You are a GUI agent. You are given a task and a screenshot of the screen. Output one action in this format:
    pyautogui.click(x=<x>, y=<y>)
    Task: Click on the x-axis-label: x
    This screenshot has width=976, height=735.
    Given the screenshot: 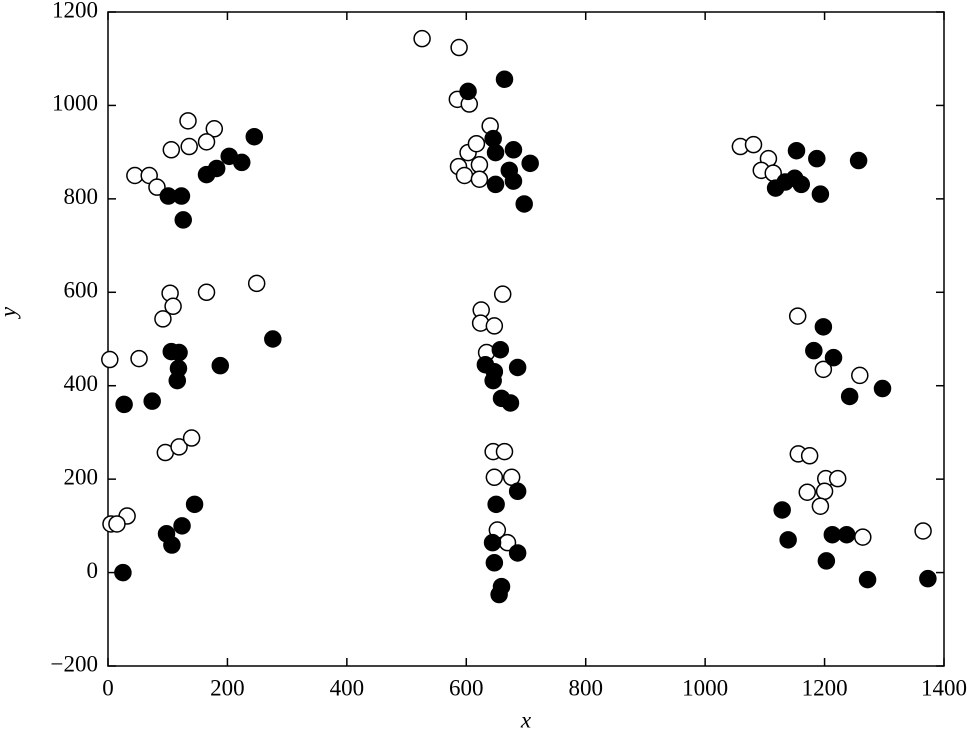 What is the action you would take?
    pyautogui.click(x=526, y=719)
    